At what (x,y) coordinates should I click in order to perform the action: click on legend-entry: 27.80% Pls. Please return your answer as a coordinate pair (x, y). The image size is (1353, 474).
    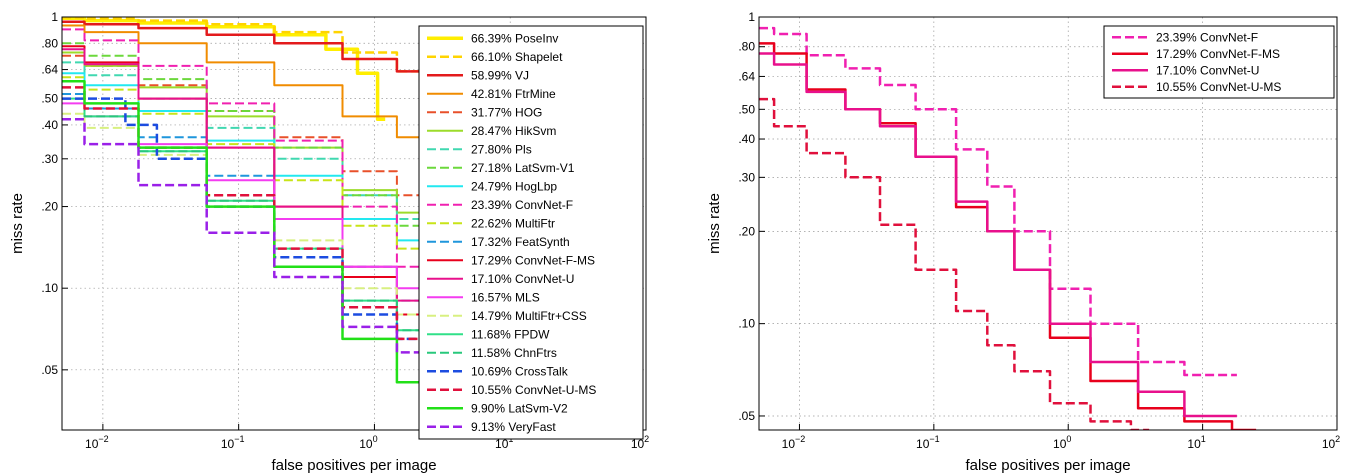
    Looking at the image, I should click on (501, 149).